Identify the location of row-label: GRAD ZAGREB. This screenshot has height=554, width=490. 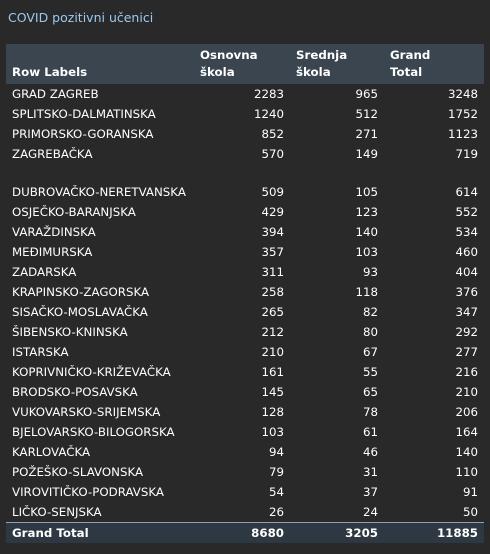
(55, 94).